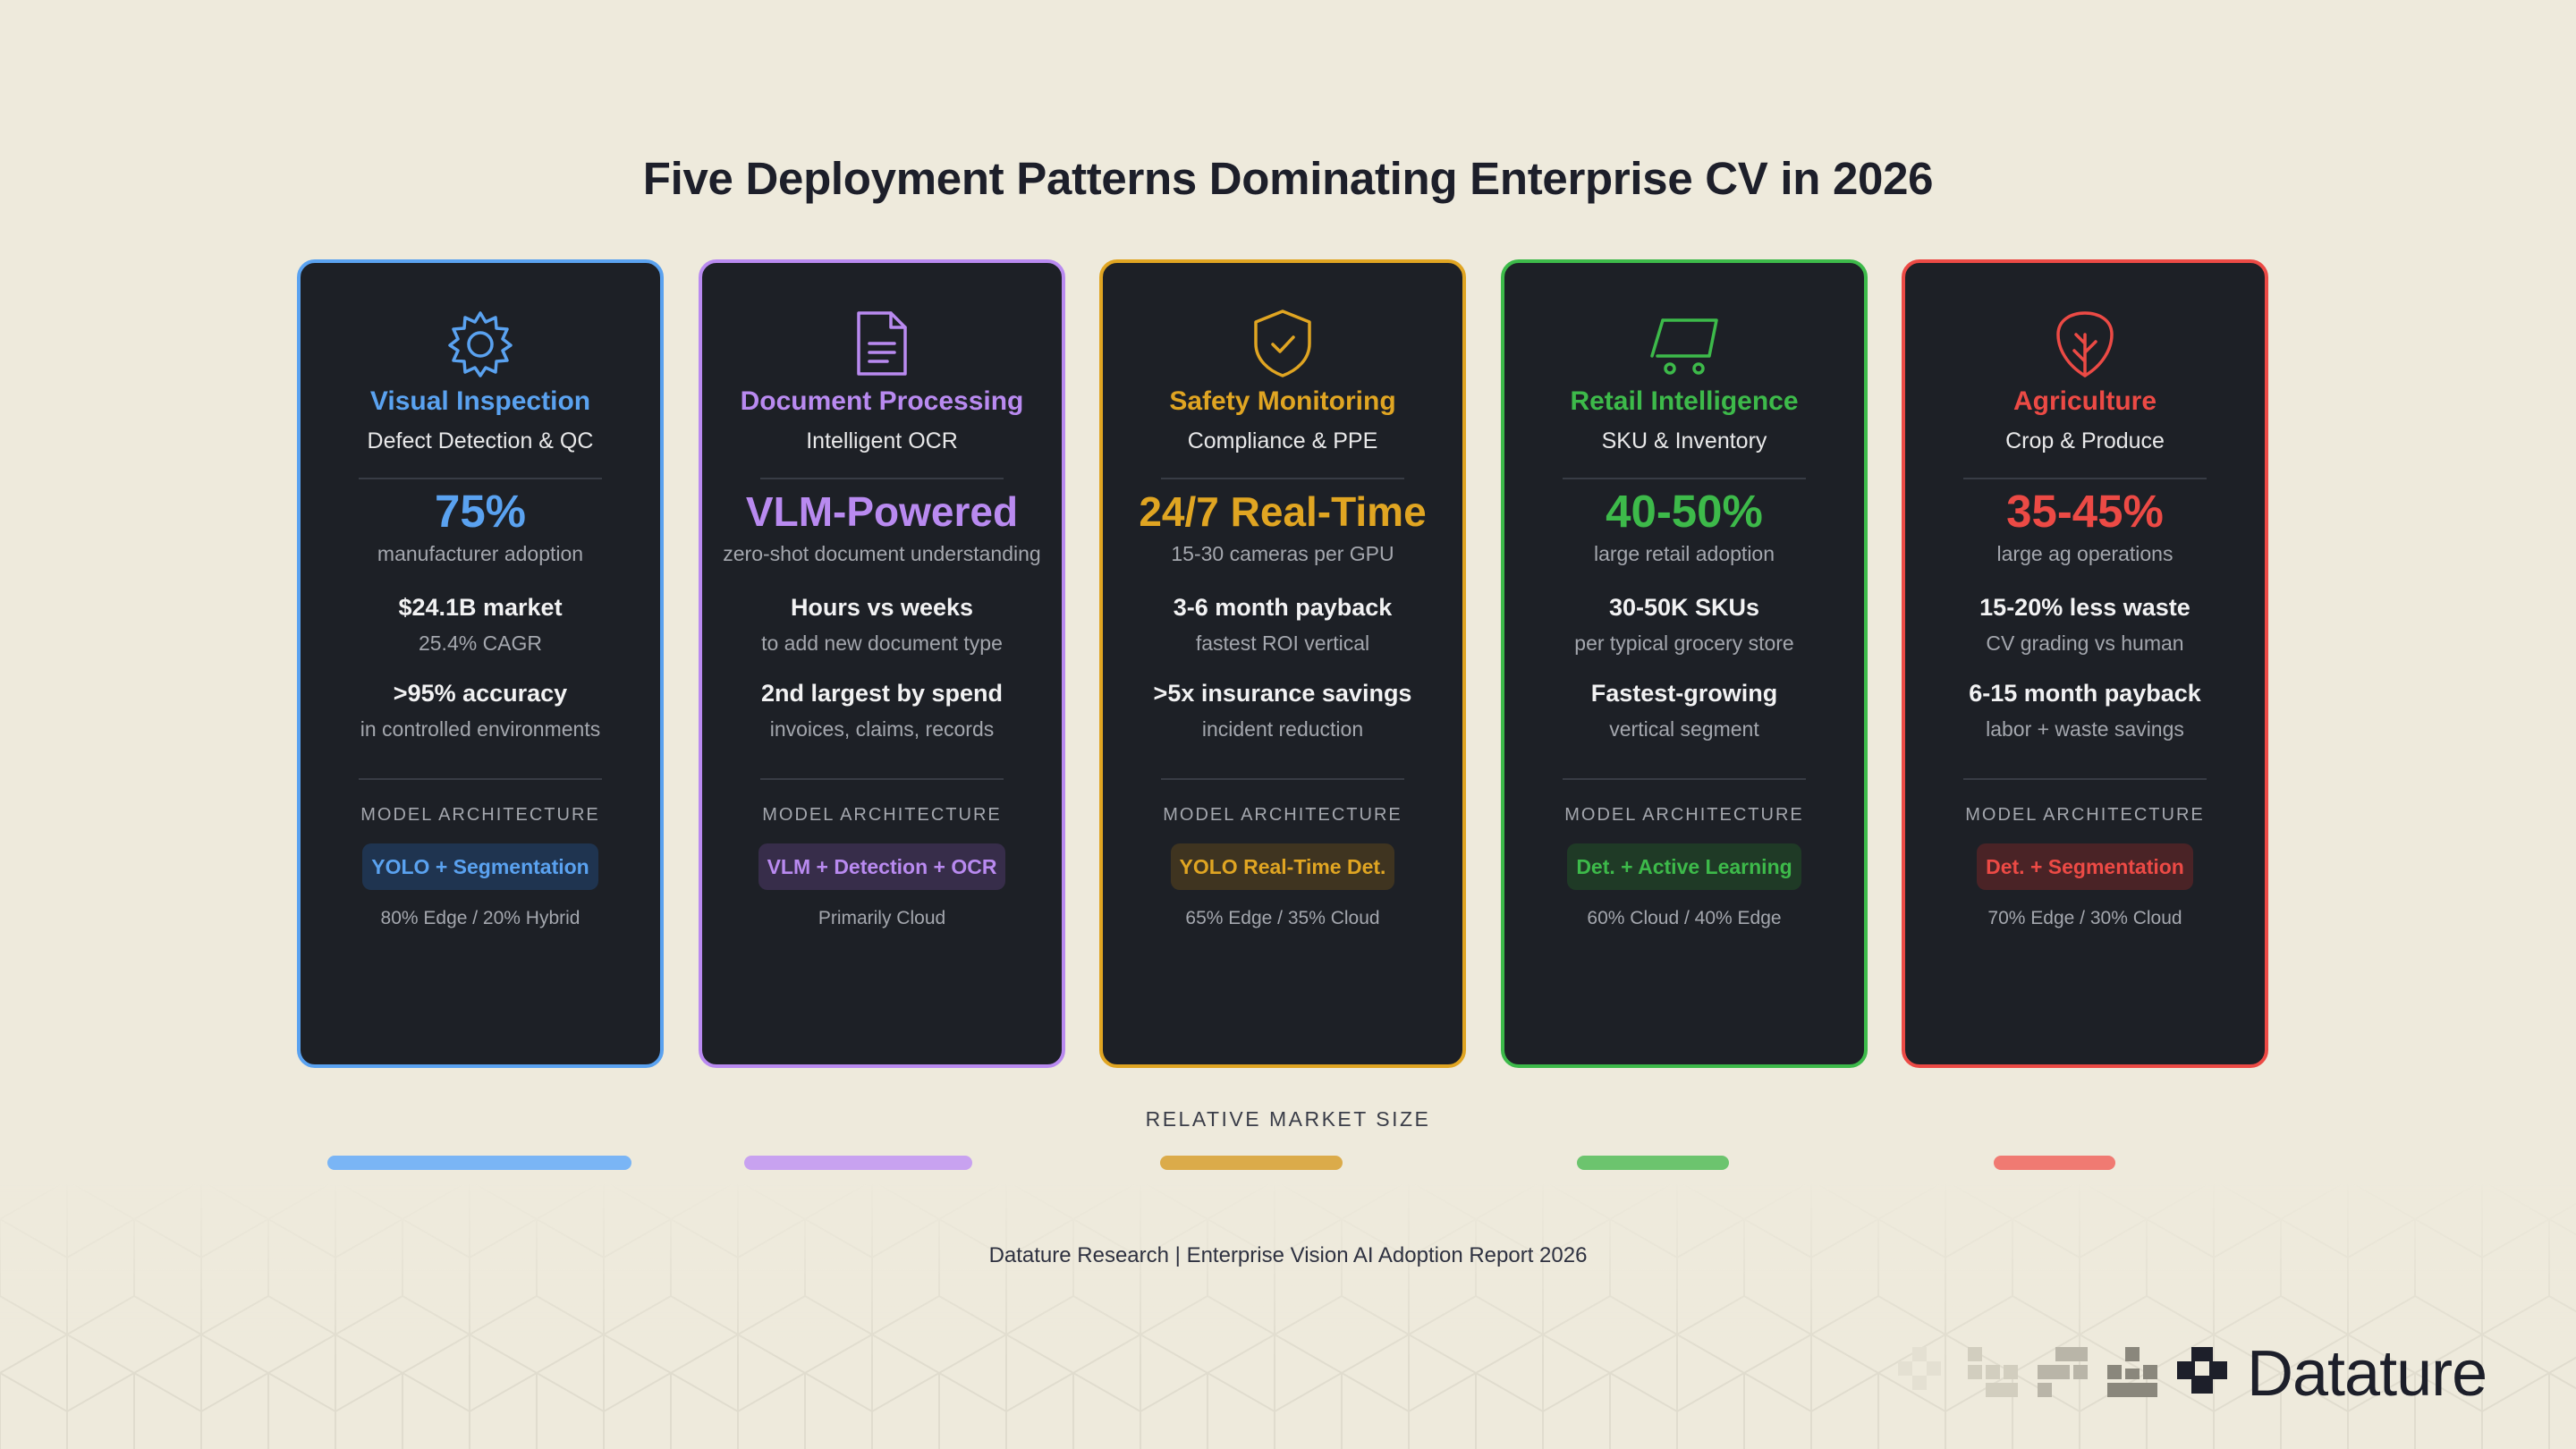 The image size is (2576, 1449). I want to click on stat-2-caption: in controlled environments, so click(480, 729).